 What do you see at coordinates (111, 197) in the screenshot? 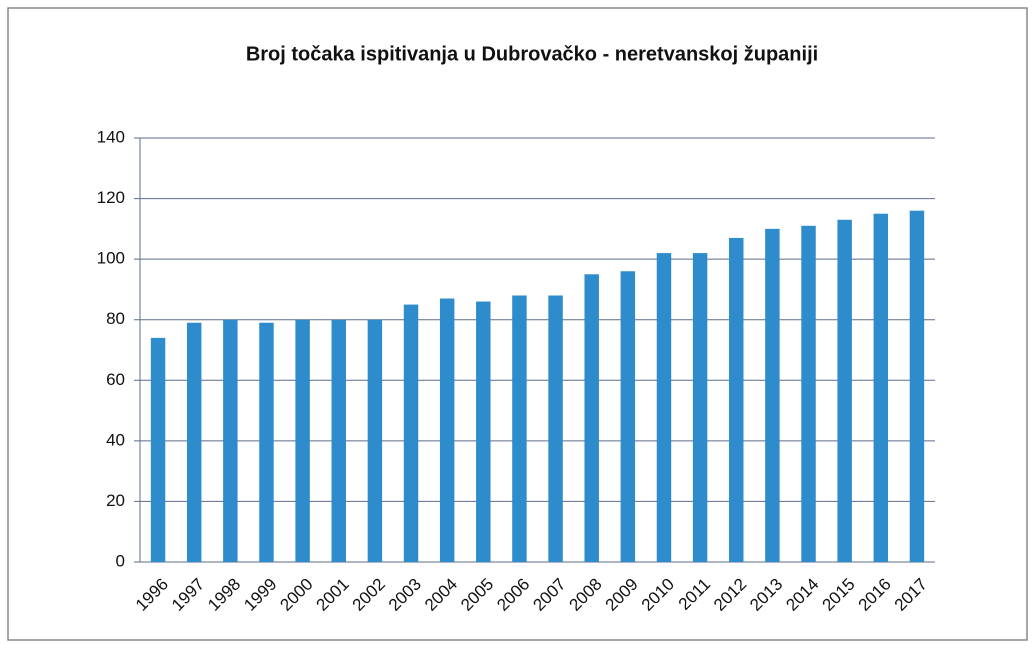
I see `y-tick-label: 120` at bounding box center [111, 197].